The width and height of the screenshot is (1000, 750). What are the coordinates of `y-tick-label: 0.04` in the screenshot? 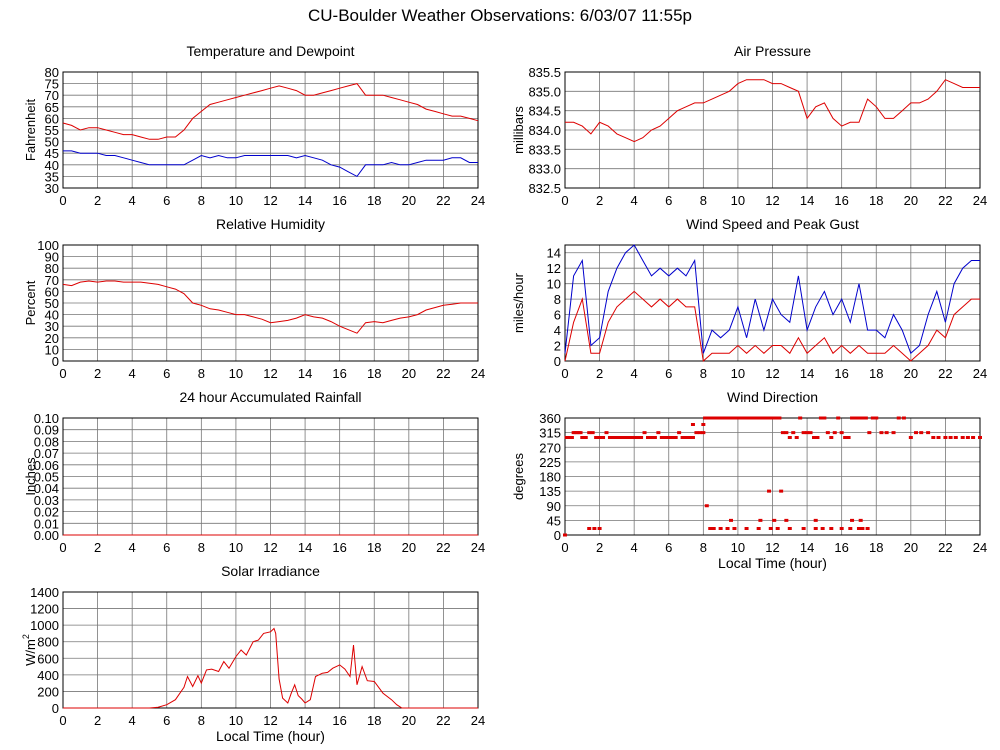 It's located at (46, 488).